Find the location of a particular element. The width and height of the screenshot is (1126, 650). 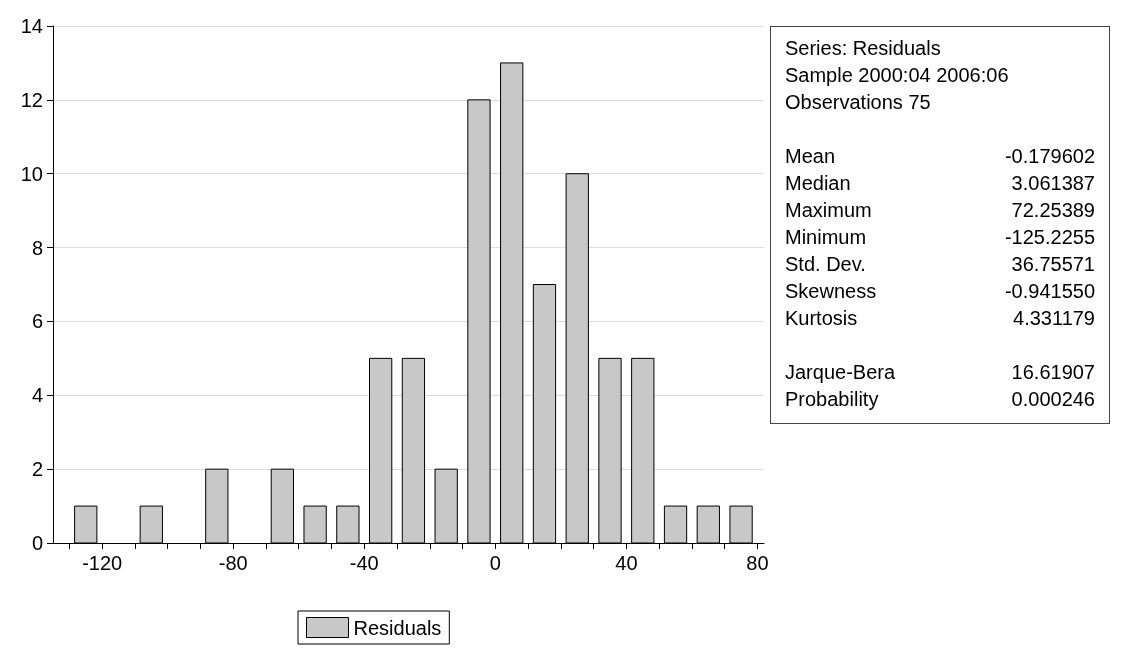

category-label: Minimum is located at coordinates (826, 237).